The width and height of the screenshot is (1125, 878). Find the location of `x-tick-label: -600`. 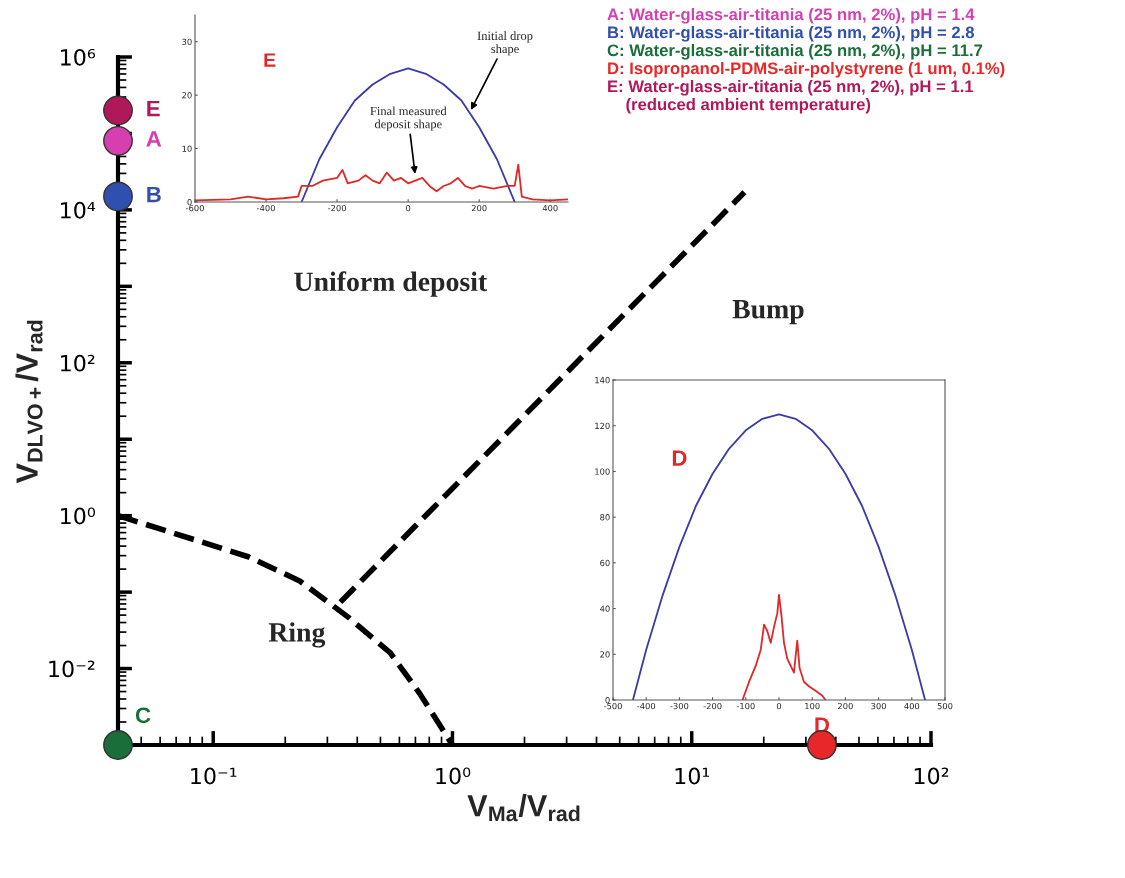

x-tick-label: -600 is located at coordinates (194, 208).